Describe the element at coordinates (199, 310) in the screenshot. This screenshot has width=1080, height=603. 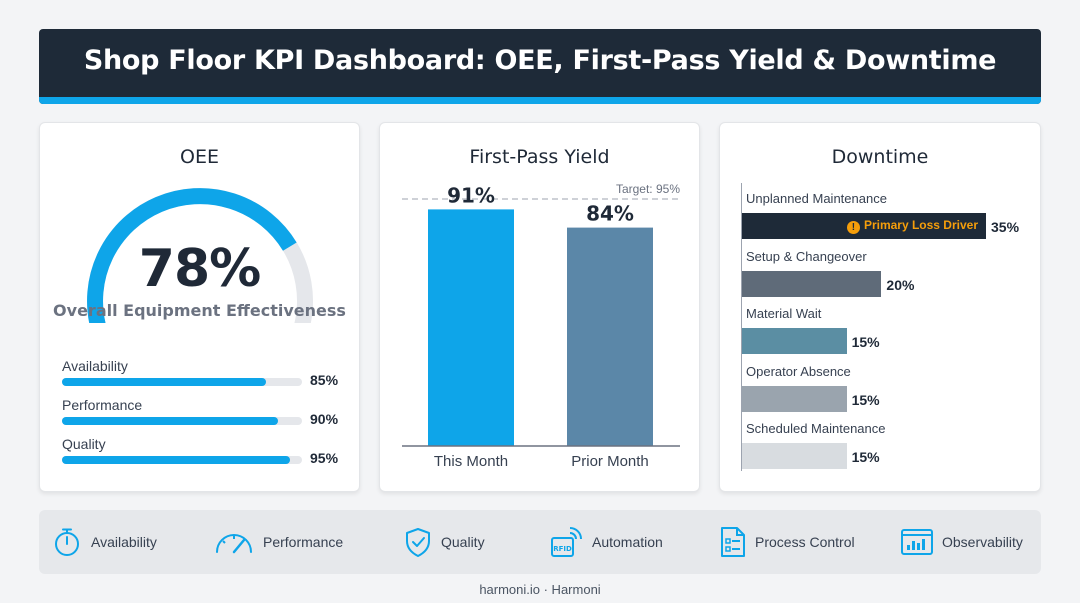
I see `oee-label: Overall Equipment Effectiveness` at that location.